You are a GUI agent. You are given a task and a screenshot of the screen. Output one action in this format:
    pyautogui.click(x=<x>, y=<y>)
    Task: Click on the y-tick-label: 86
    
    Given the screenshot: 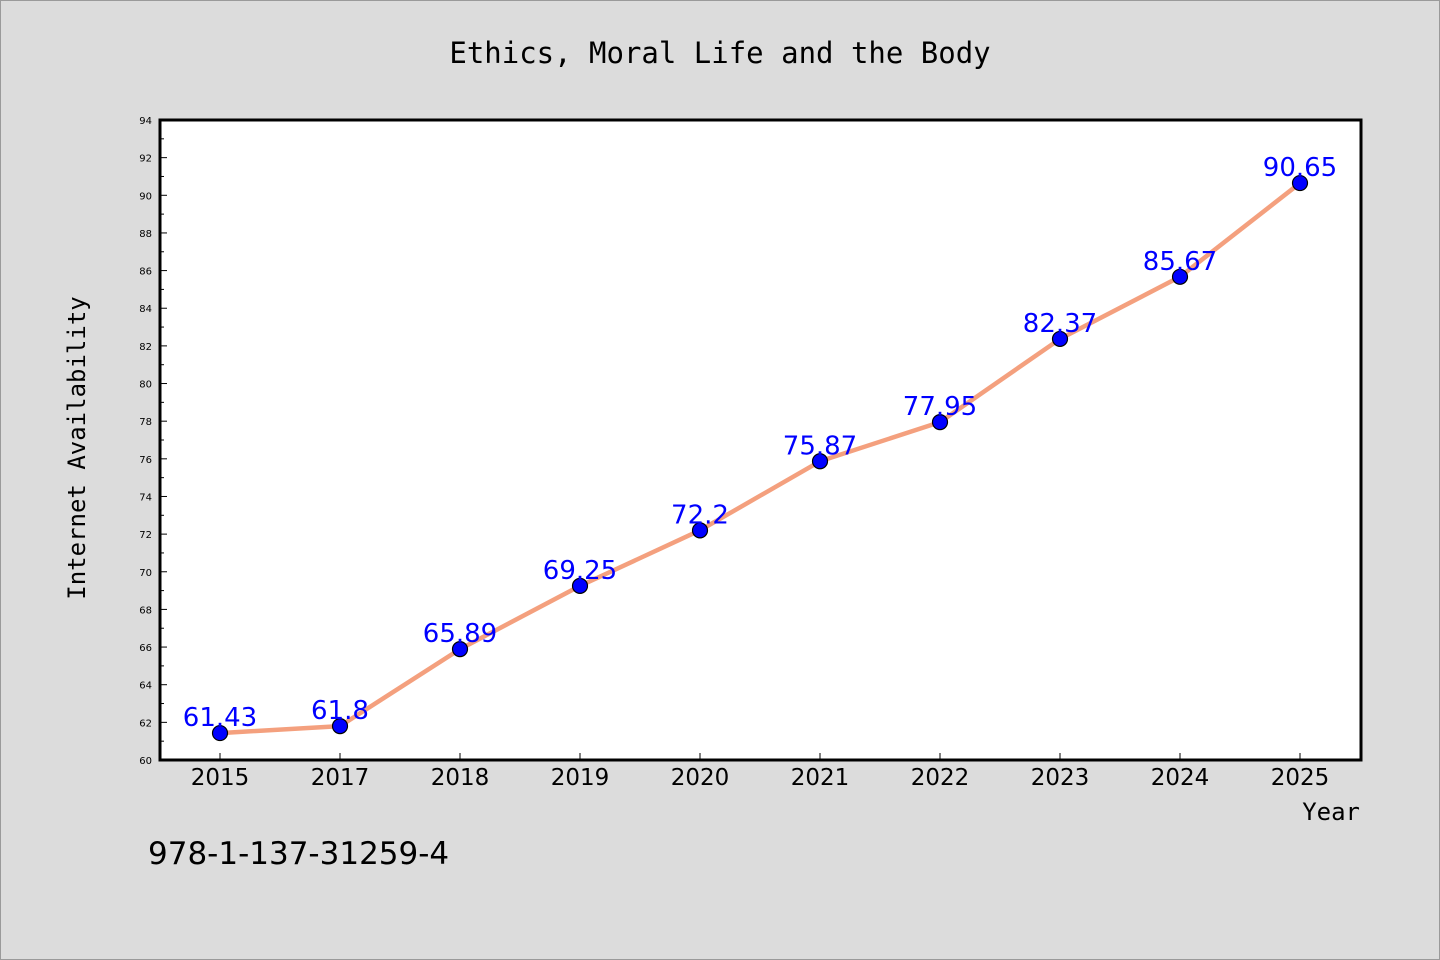 What is the action you would take?
    pyautogui.click(x=145, y=272)
    